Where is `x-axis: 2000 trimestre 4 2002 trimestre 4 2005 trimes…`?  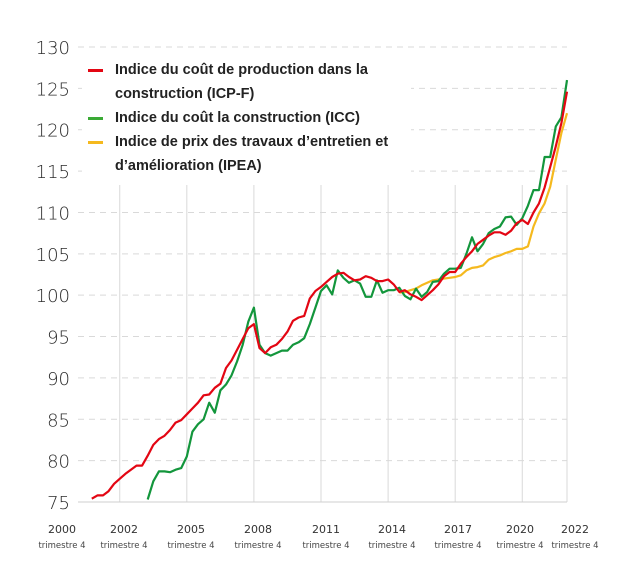 x-axis: 2000 trimestre 4 2002 trimestre 4 2005 trimes… is located at coordinates (318, 537).